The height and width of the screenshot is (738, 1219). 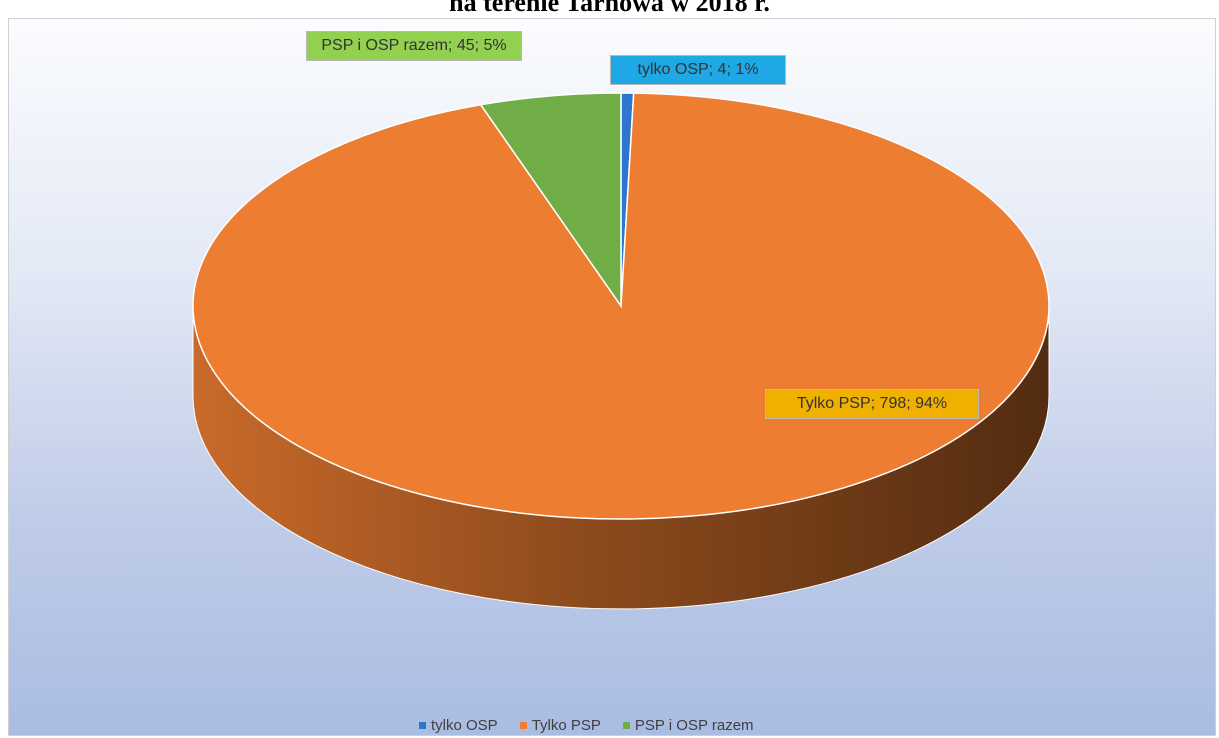 I want to click on legend: tylko OSP Tylko PSP PSP i OSP razem, so click(x=586, y=725).